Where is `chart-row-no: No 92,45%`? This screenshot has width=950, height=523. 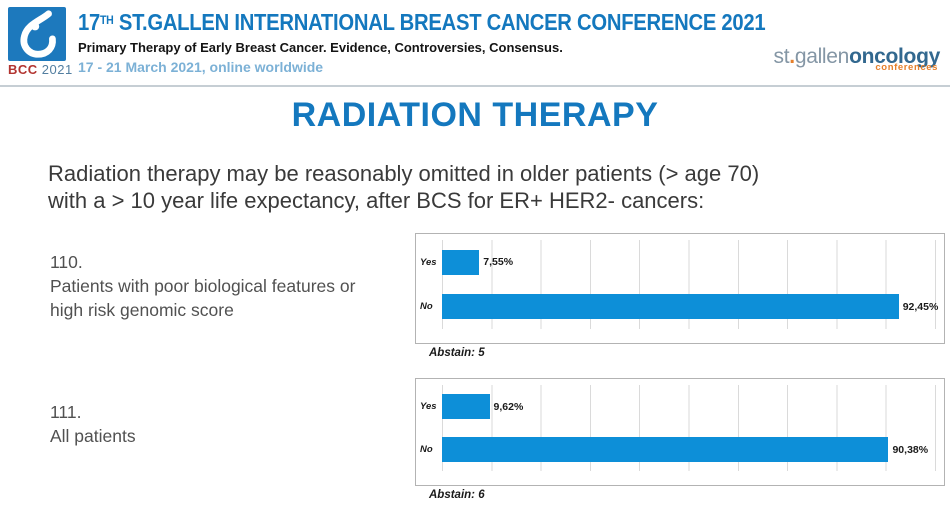 chart-row-no: No 92,45% is located at coordinates (679, 307).